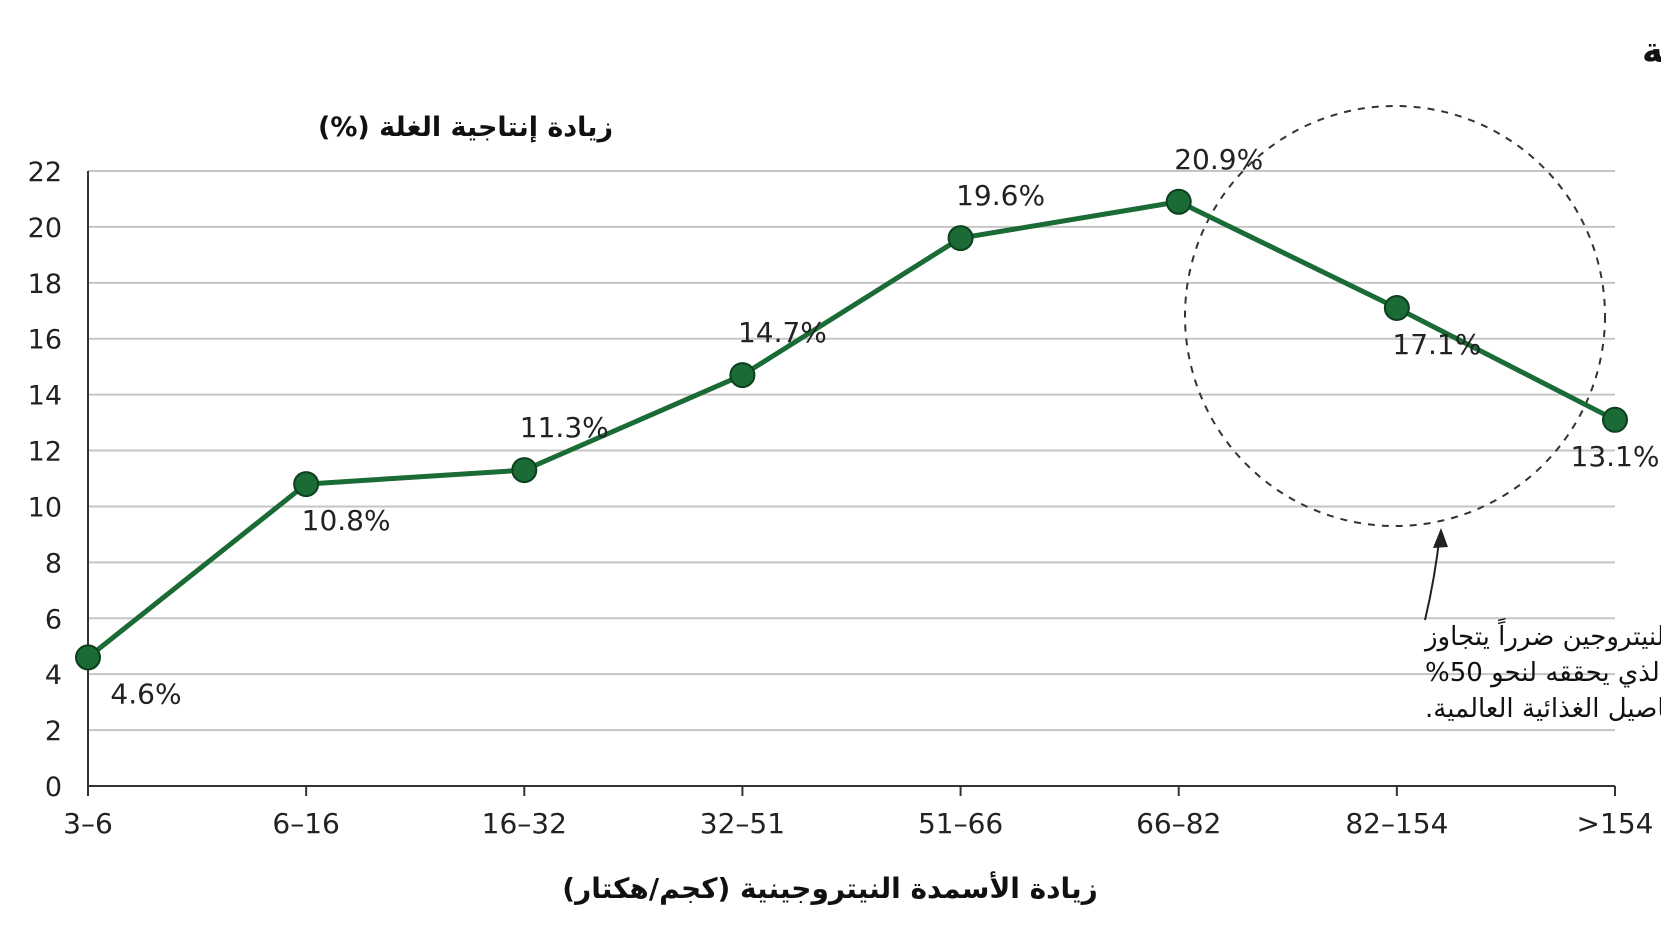 Image resolution: width=1661 pixels, height=947 pixels. What do you see at coordinates (829, 888) in the screenshot?
I see `x-axis-label: زيادة الأسمدة النيتروجينية (كجم/هكتار)` at bounding box center [829, 888].